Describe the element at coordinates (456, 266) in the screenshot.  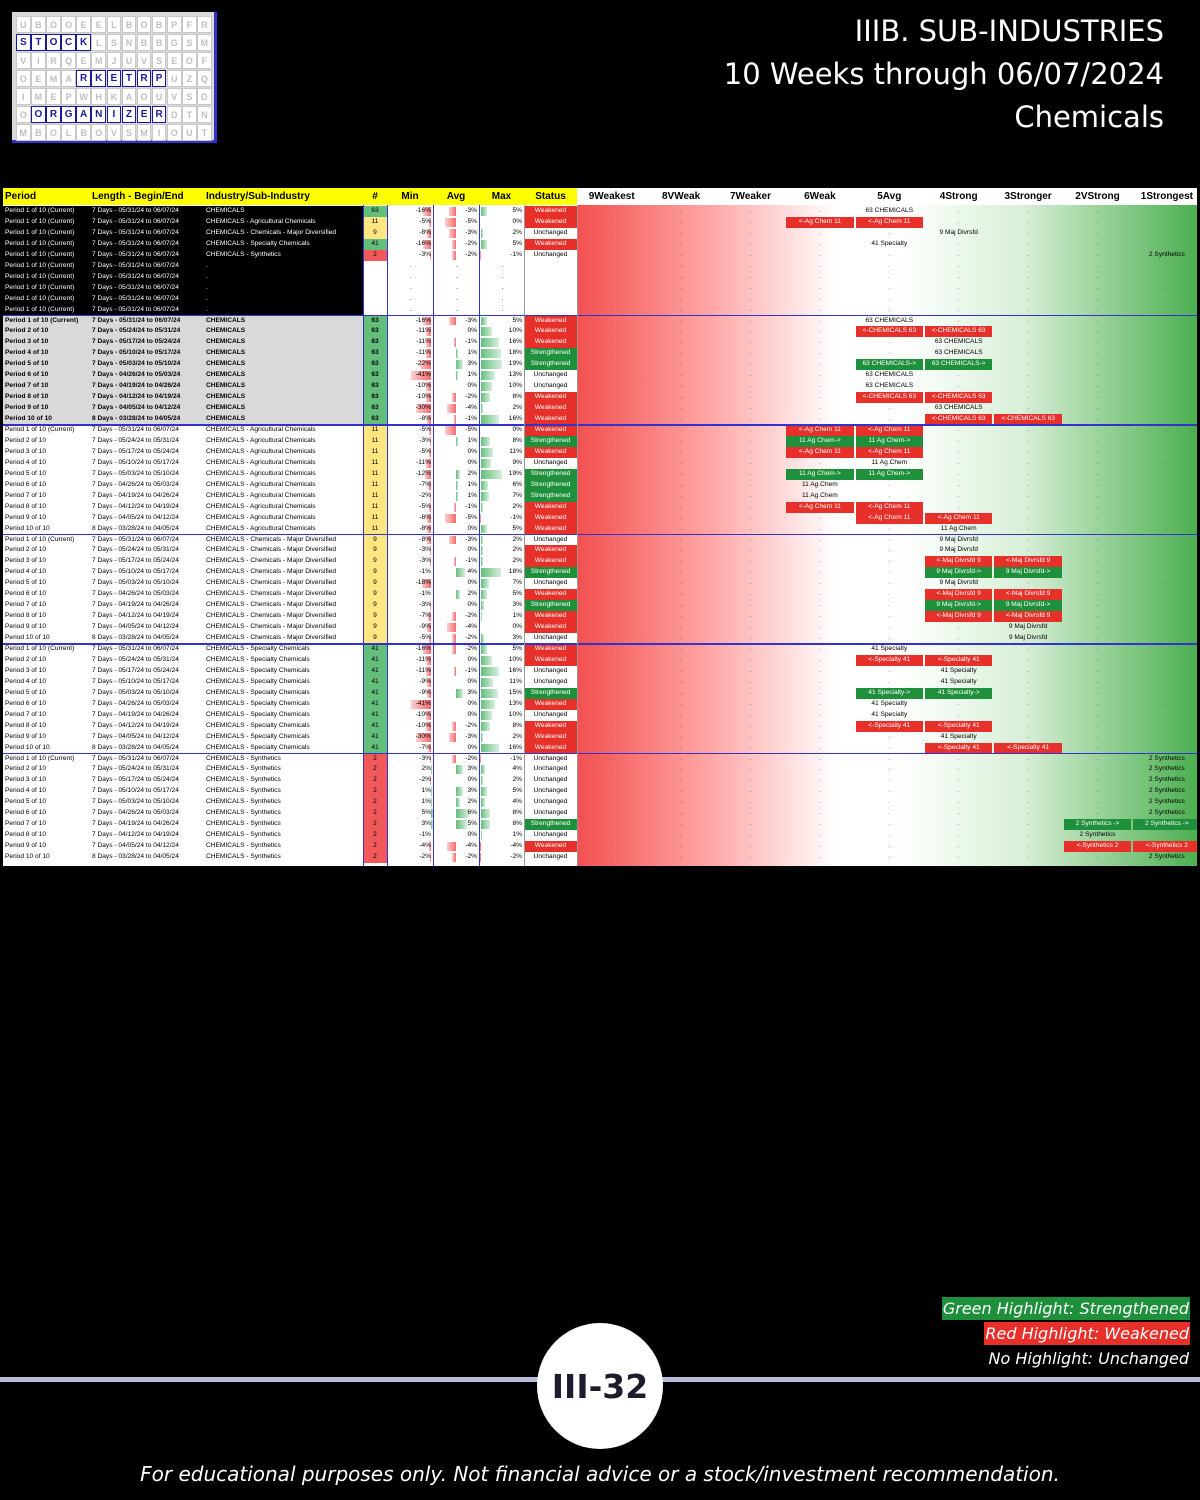
I see `avg-cell: .` at that location.